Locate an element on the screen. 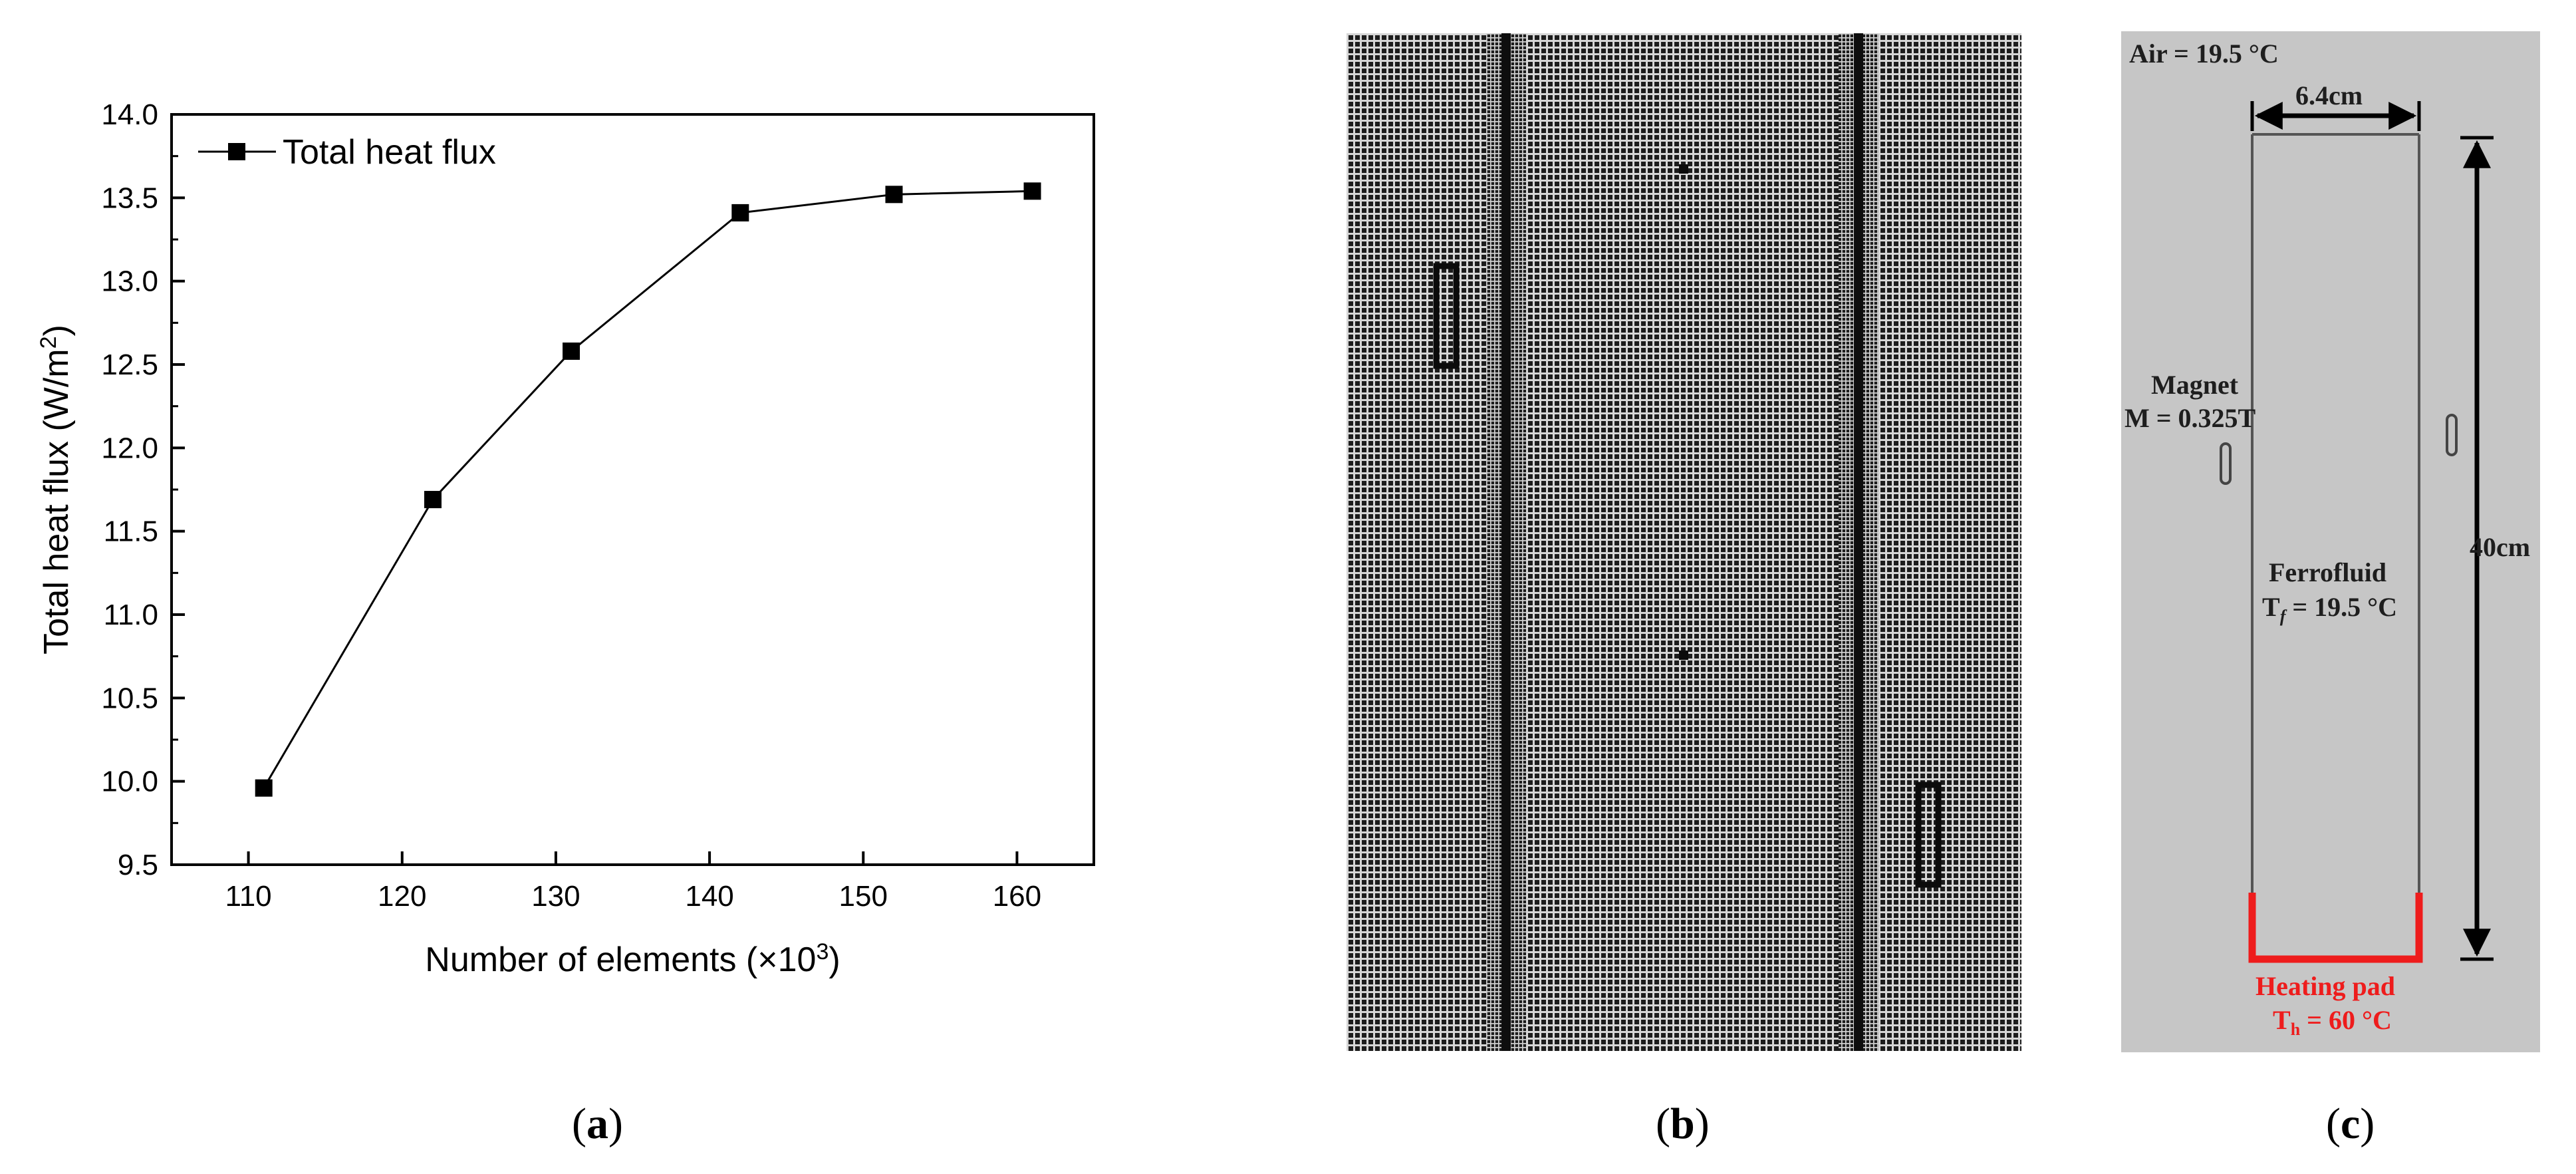 This screenshot has height=1174, width=2576. mesh-magnet-left is located at coordinates (1446, 316).